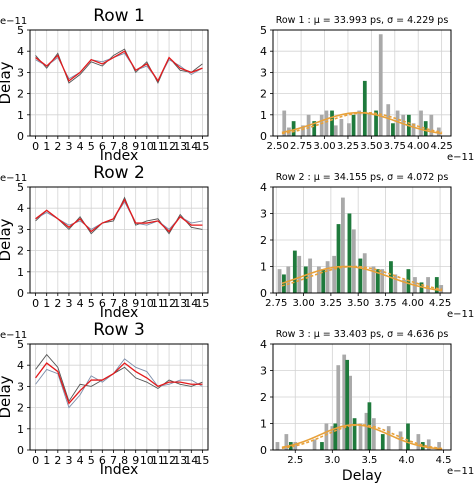 The height and width of the screenshot is (492, 474). I want to click on x-tick-label: 4.25, so click(441, 146).